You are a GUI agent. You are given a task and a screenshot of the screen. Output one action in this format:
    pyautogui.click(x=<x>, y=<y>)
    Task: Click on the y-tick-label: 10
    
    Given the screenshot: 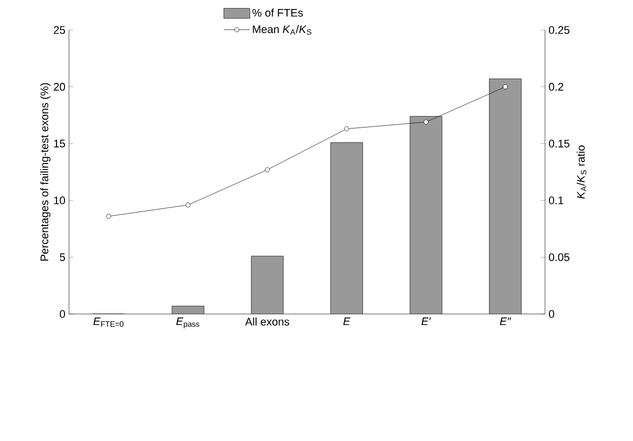 What is the action you would take?
    pyautogui.click(x=60, y=200)
    